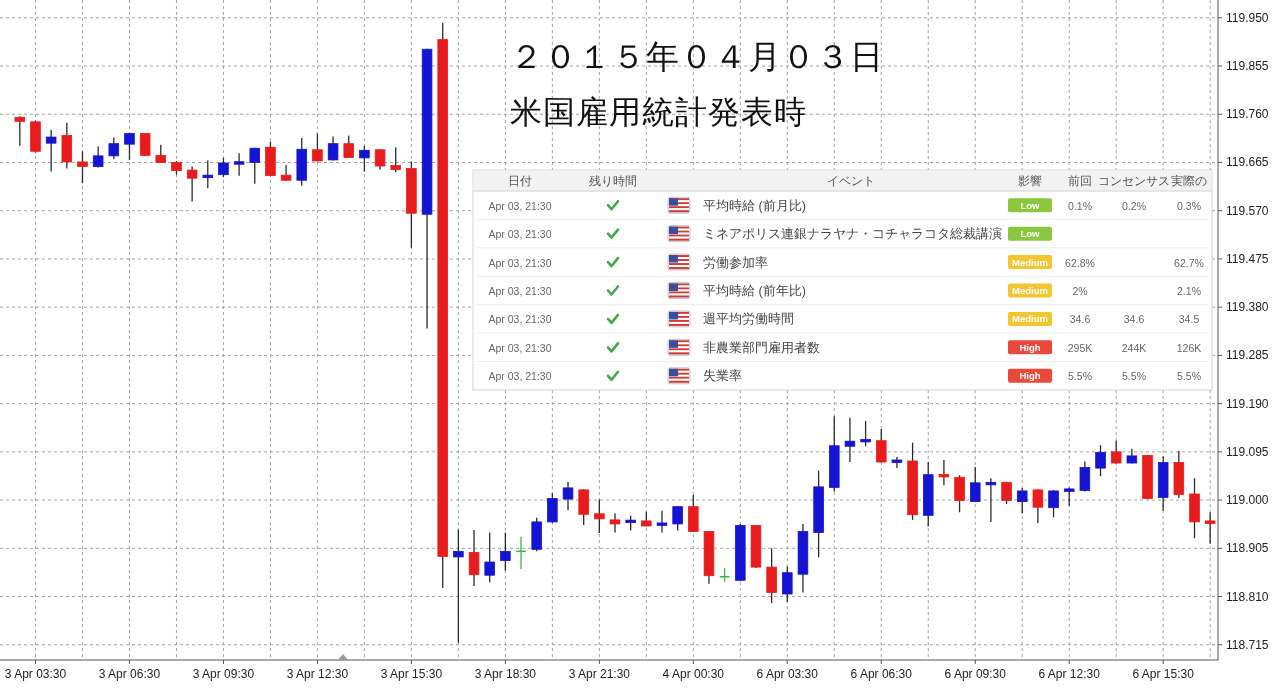  What do you see at coordinates (754, 291) in the screenshot?
I see `text: 平均時給 (前年比)` at bounding box center [754, 291].